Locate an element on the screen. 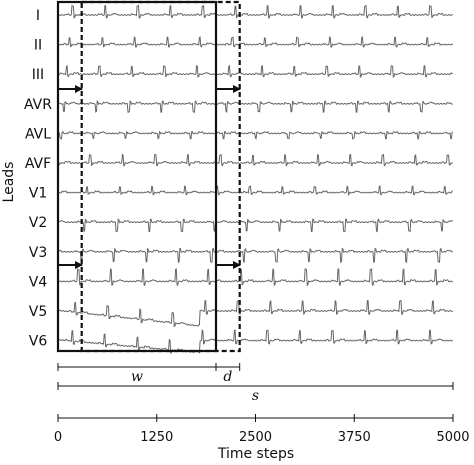  x-axis-title: Time steps is located at coordinates (255, 454).